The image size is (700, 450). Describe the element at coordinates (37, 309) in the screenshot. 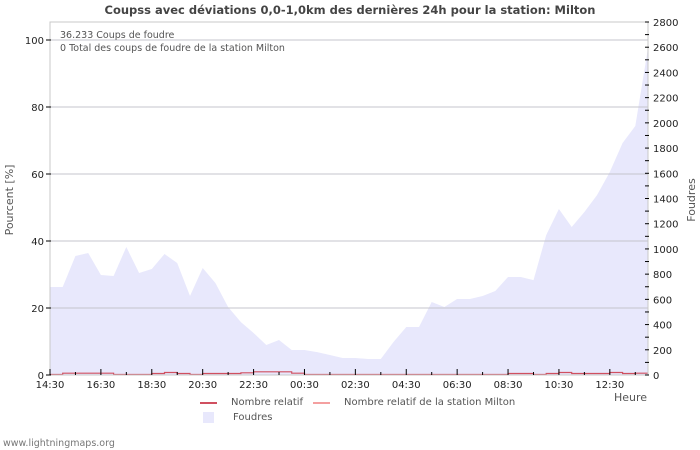

I see `svg-text: 20` at that location.